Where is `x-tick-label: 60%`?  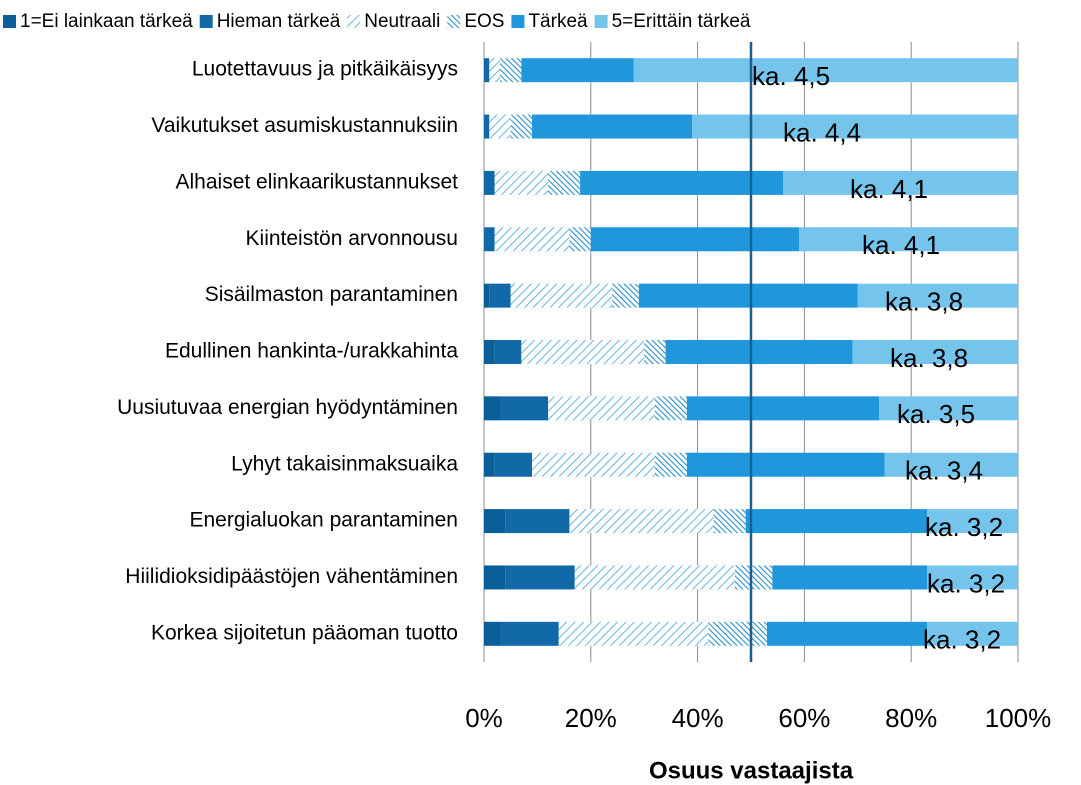 x-tick-label: 60% is located at coordinates (804, 718).